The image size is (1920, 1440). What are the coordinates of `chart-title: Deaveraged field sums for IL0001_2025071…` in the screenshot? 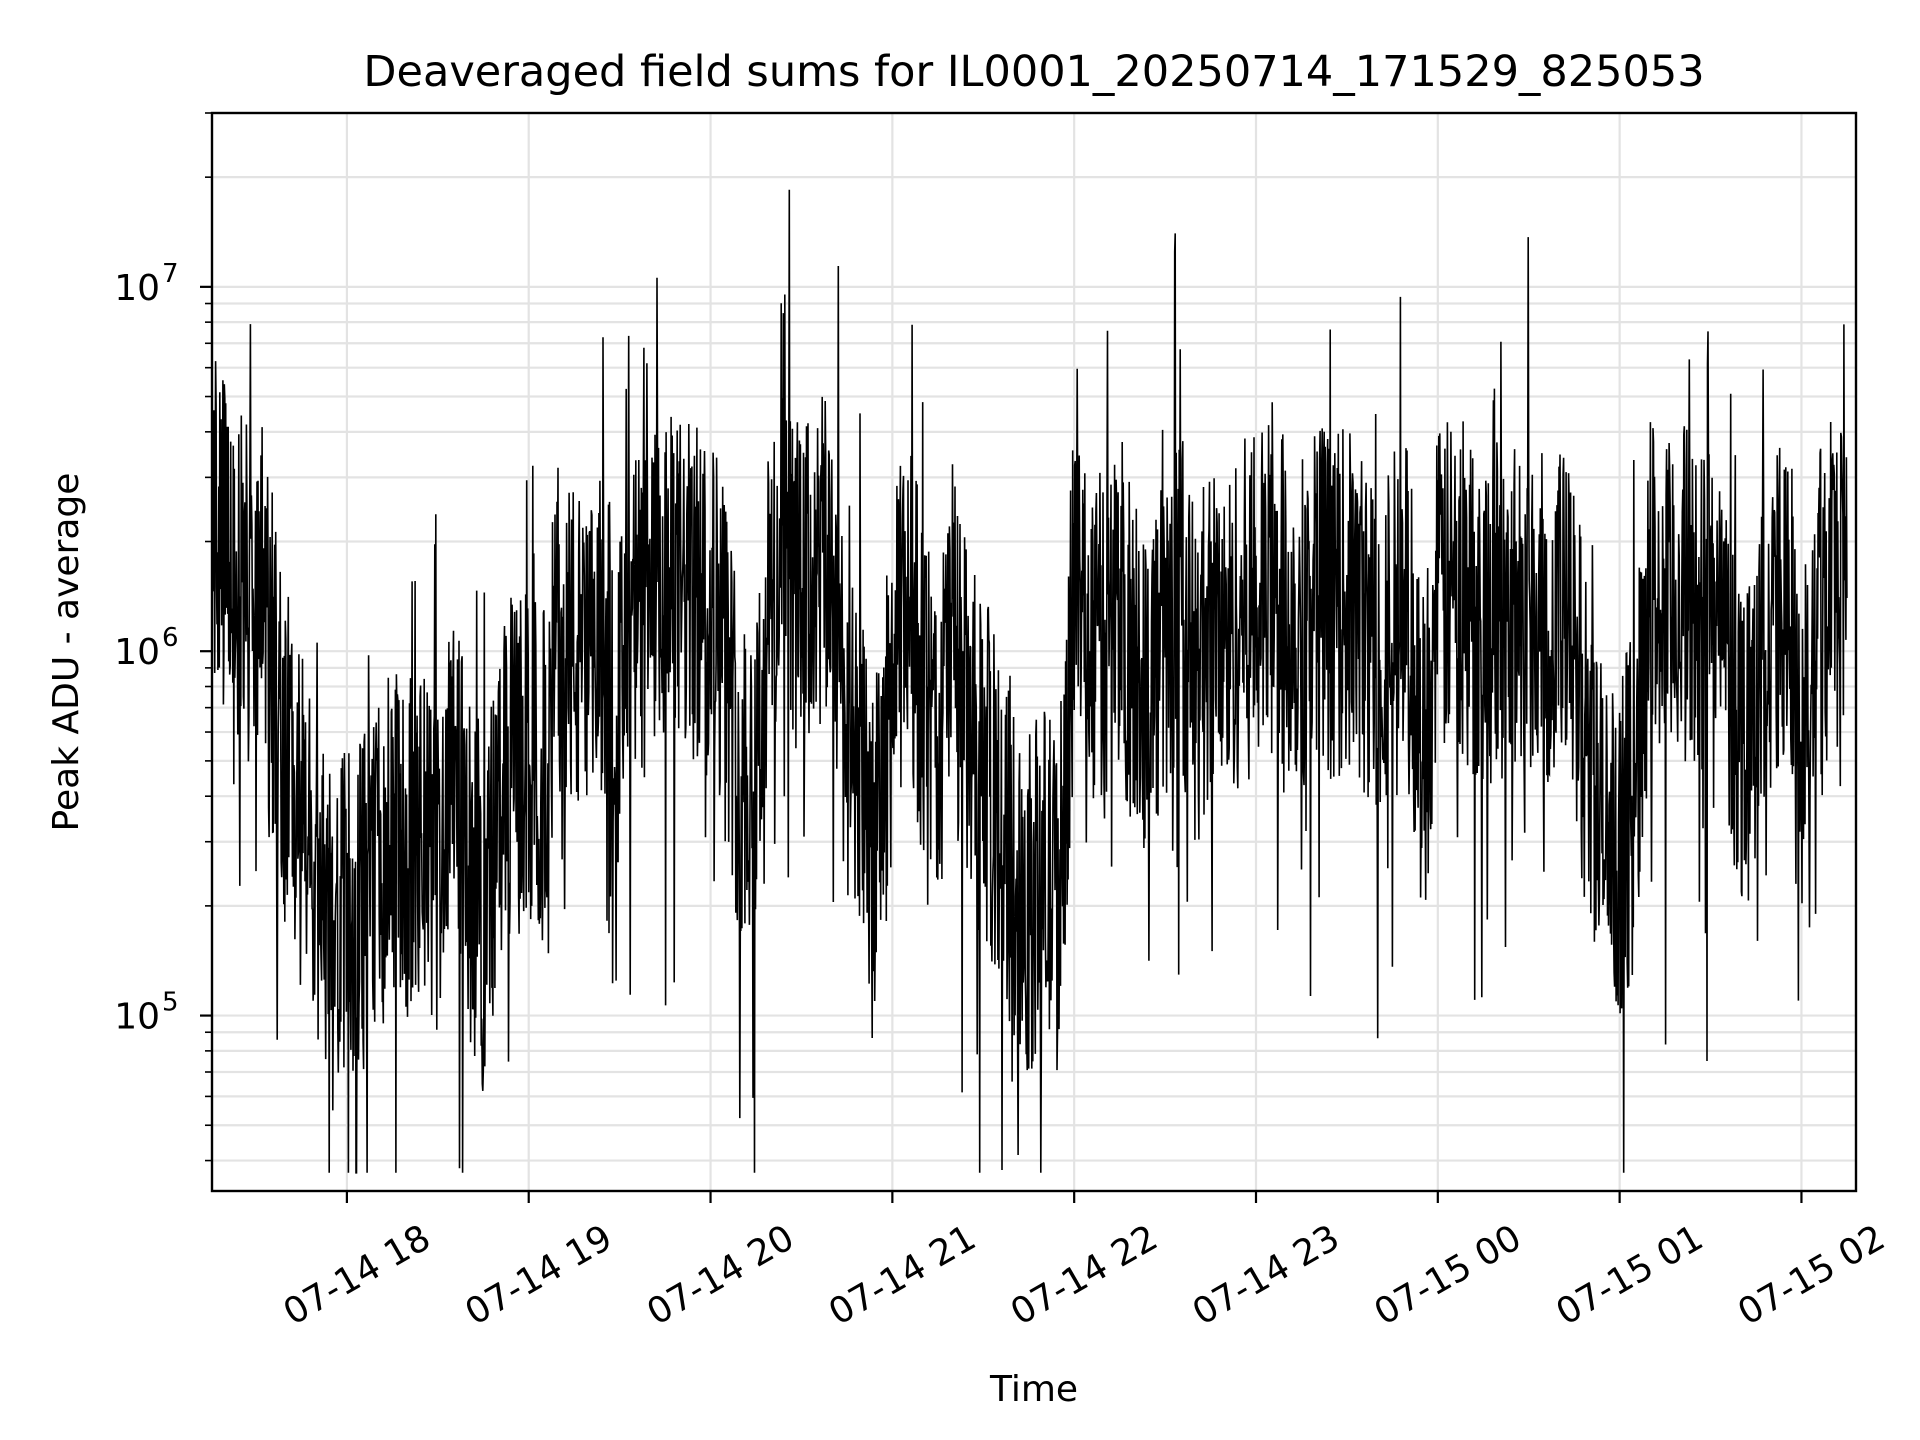 It's located at (1033, 72).